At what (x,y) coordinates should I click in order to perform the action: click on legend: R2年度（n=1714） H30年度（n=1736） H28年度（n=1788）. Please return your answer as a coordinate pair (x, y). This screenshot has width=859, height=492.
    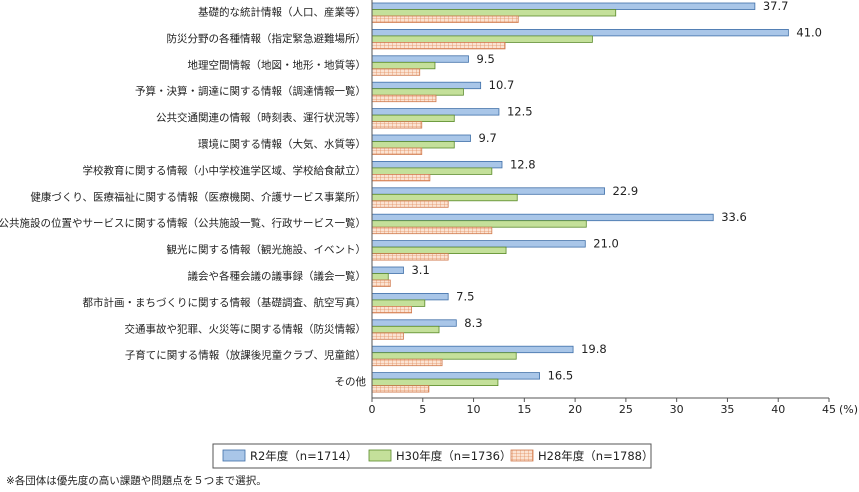
    Looking at the image, I should click on (432, 456).